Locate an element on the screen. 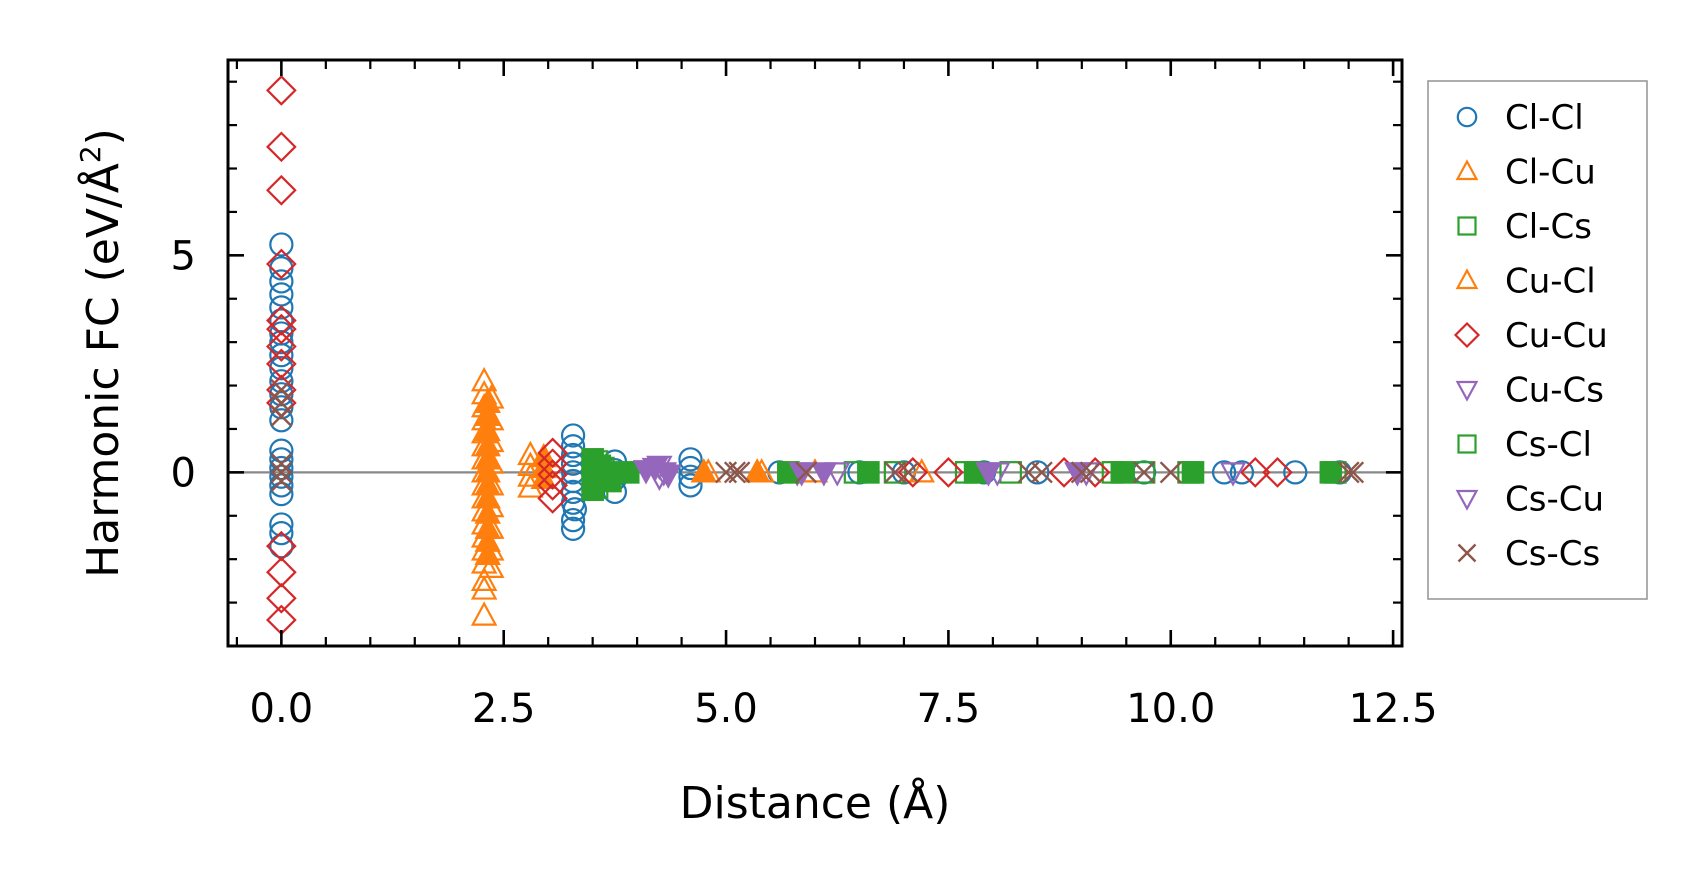 The height and width of the screenshot is (883, 1686). x-tick-labels: 0.0 2.5 5.0 7.5 10.0 12.5 is located at coordinates (844, 709).